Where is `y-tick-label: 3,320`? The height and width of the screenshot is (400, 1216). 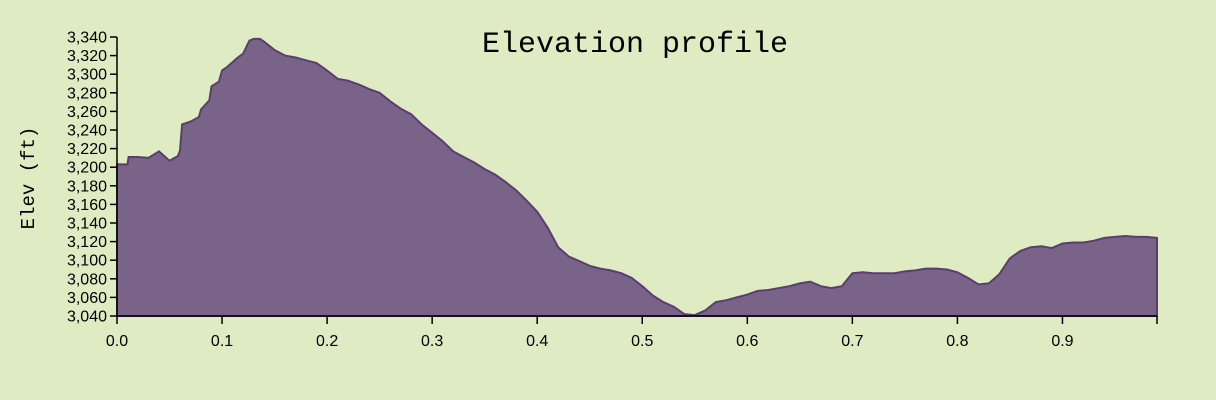 y-tick-label: 3,320 is located at coordinates (87, 56).